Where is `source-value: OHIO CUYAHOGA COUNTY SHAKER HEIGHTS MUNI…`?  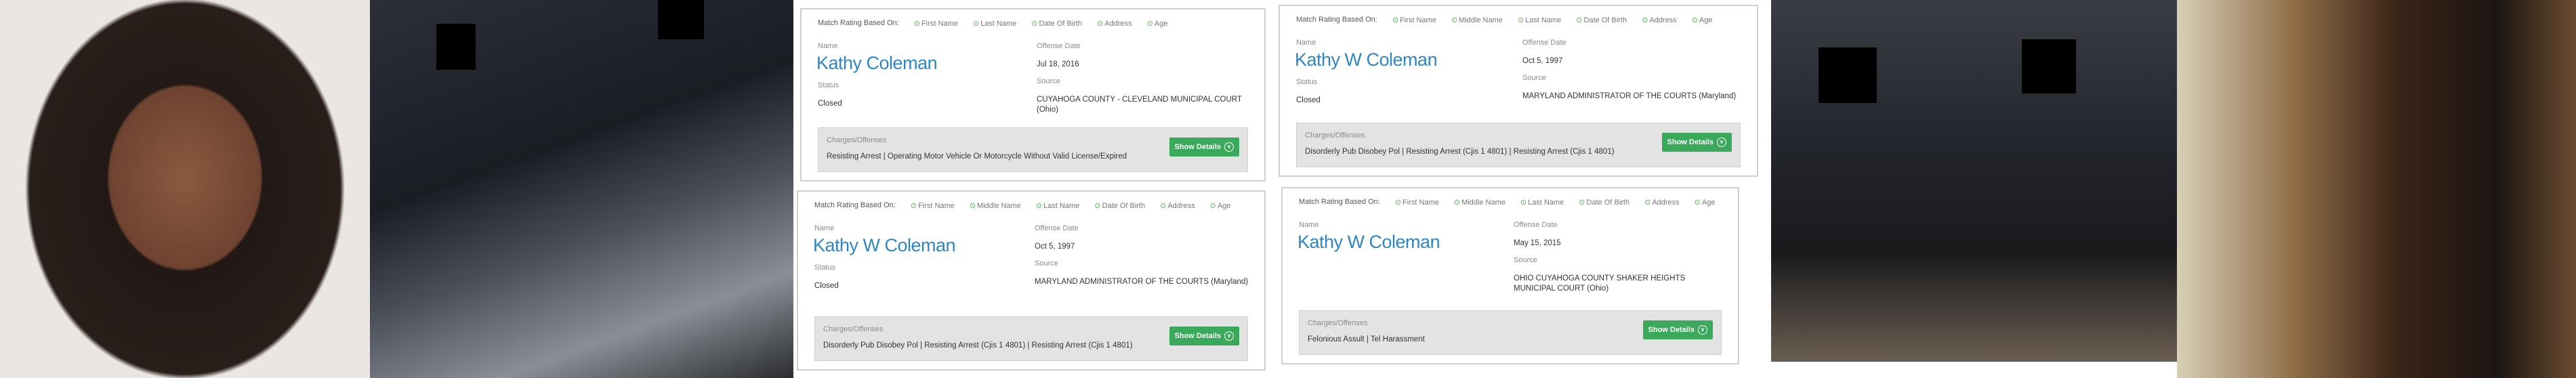 source-value: OHIO CUYAHOGA COUNTY SHAKER HEIGHTS MUNI… is located at coordinates (1600, 283).